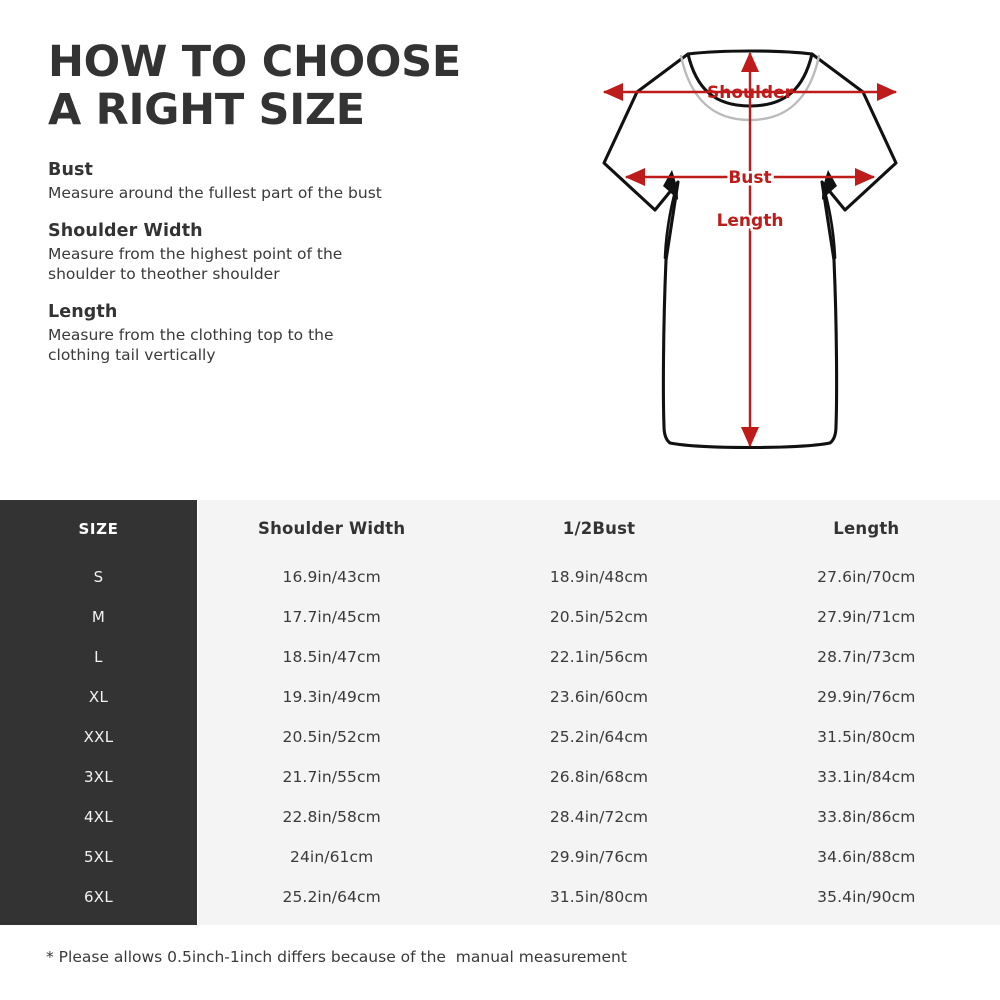  I want to click on table-row: 21.7in/55cm 26.8in/68cm 33.1in/84cm, so click(599, 777).